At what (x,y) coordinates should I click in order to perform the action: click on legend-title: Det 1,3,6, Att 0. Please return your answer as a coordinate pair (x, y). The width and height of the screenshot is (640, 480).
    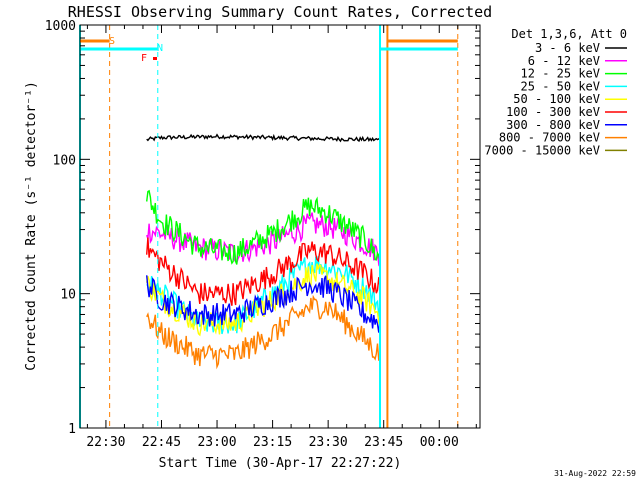
    Looking at the image, I should click on (569, 34).